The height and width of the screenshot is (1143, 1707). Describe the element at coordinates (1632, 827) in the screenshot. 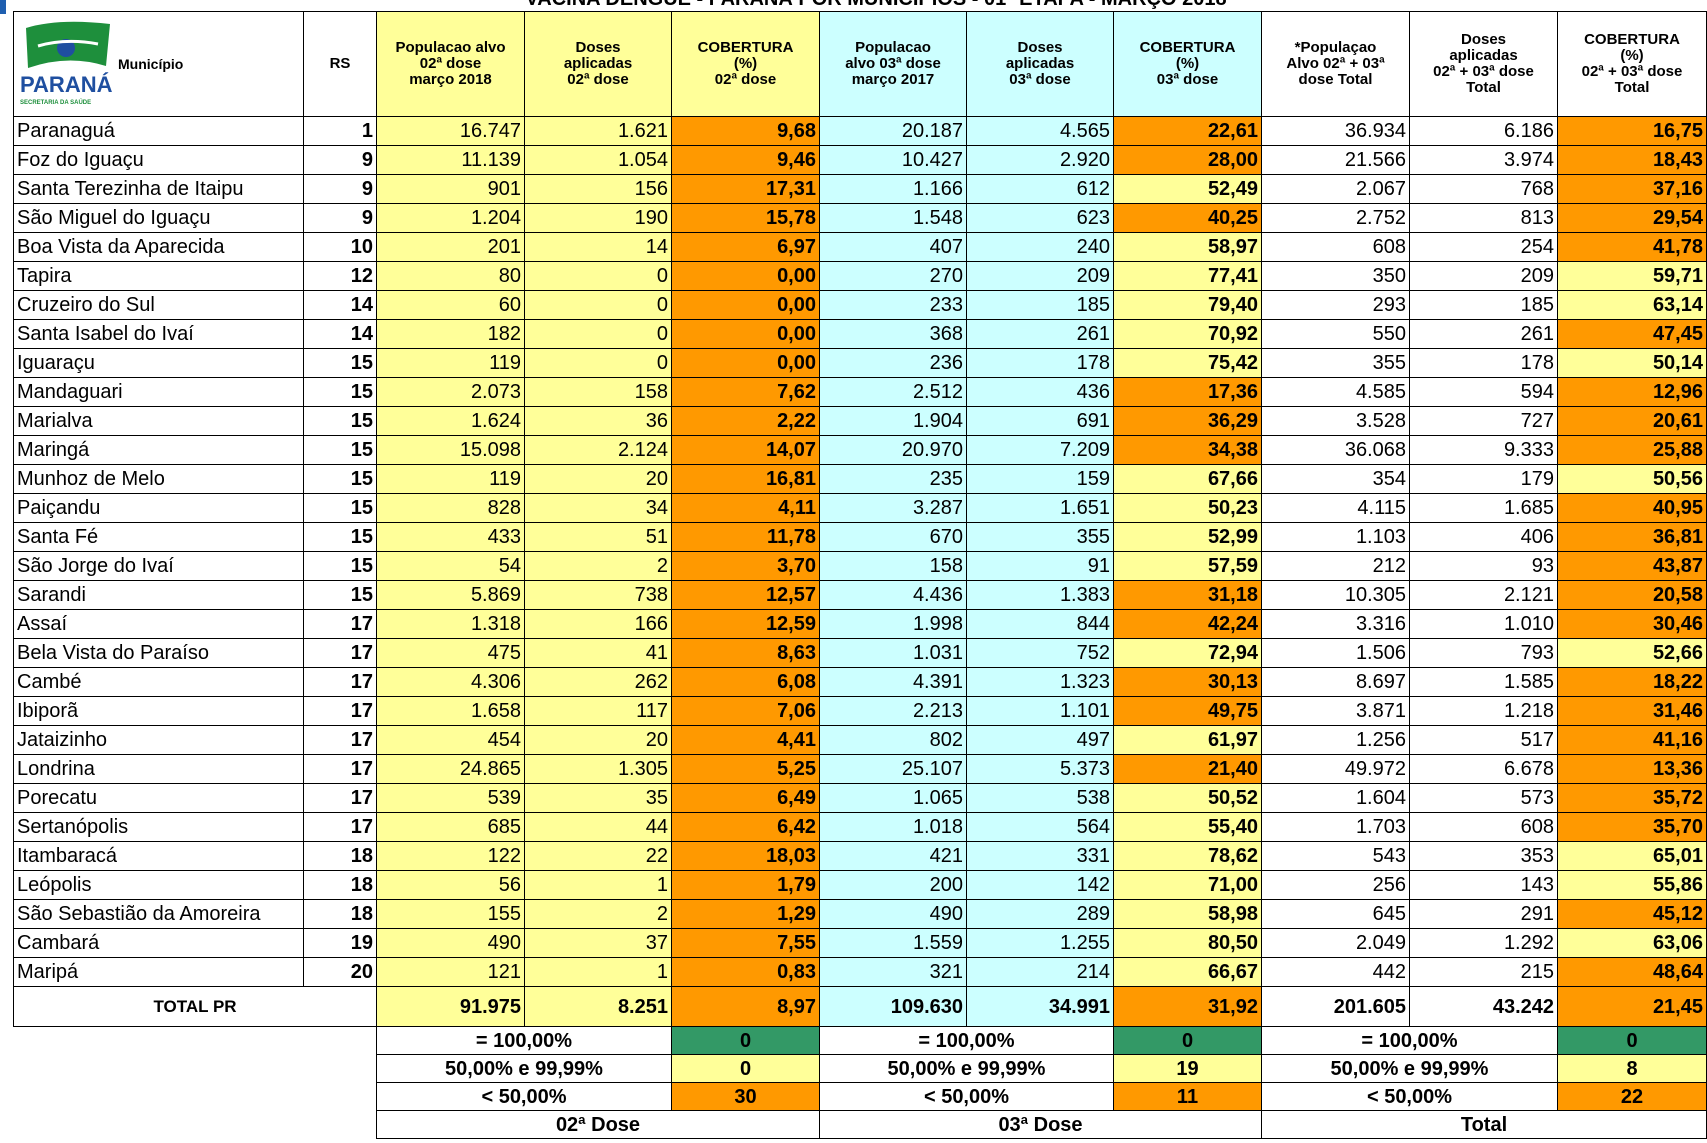

I see `value-cell: 35,70` at that location.